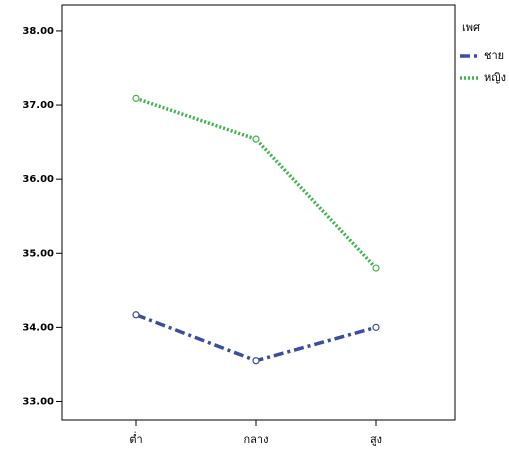 The image size is (509, 461). I want to click on y-tick-label: 34.00, so click(38, 327).